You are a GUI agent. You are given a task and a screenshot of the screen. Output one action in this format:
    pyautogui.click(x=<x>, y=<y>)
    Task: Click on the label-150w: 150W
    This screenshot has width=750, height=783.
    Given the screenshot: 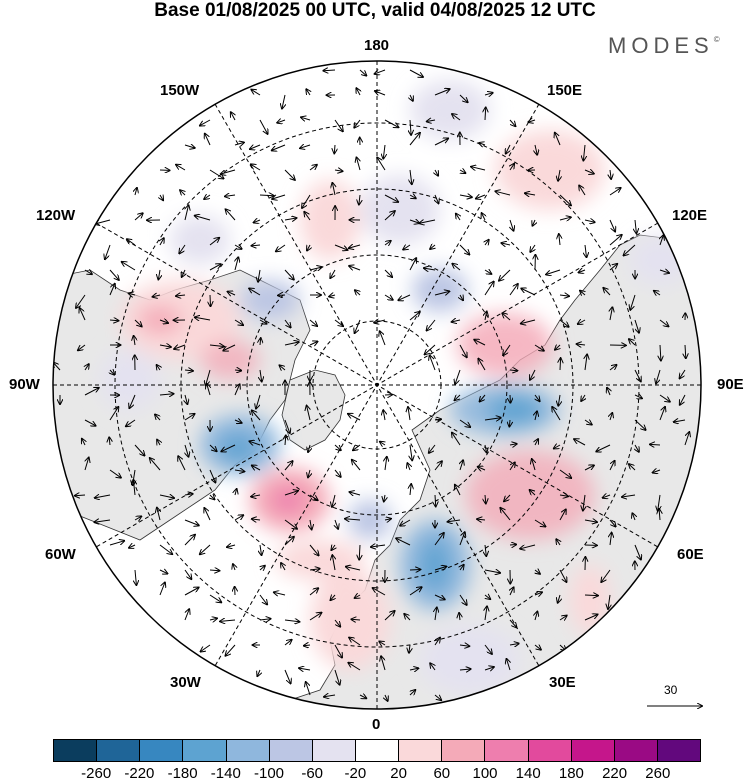 What is the action you would take?
    pyautogui.click(x=180, y=90)
    